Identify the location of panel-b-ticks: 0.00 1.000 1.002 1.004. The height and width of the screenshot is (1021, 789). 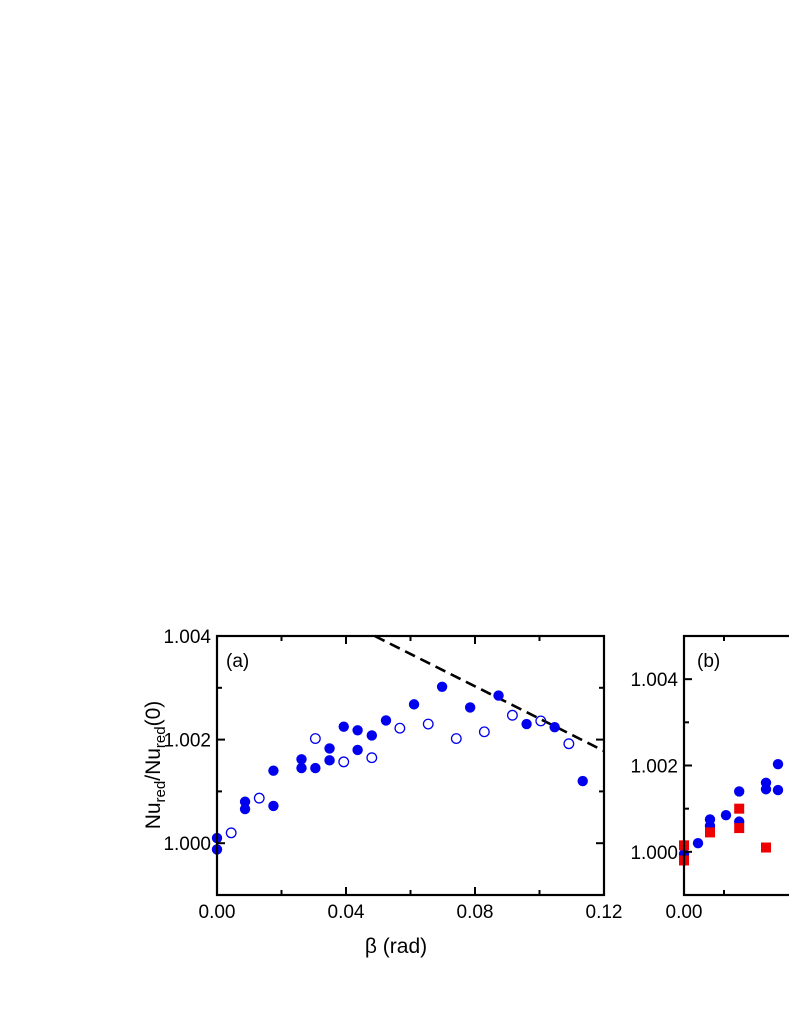
(677, 779).